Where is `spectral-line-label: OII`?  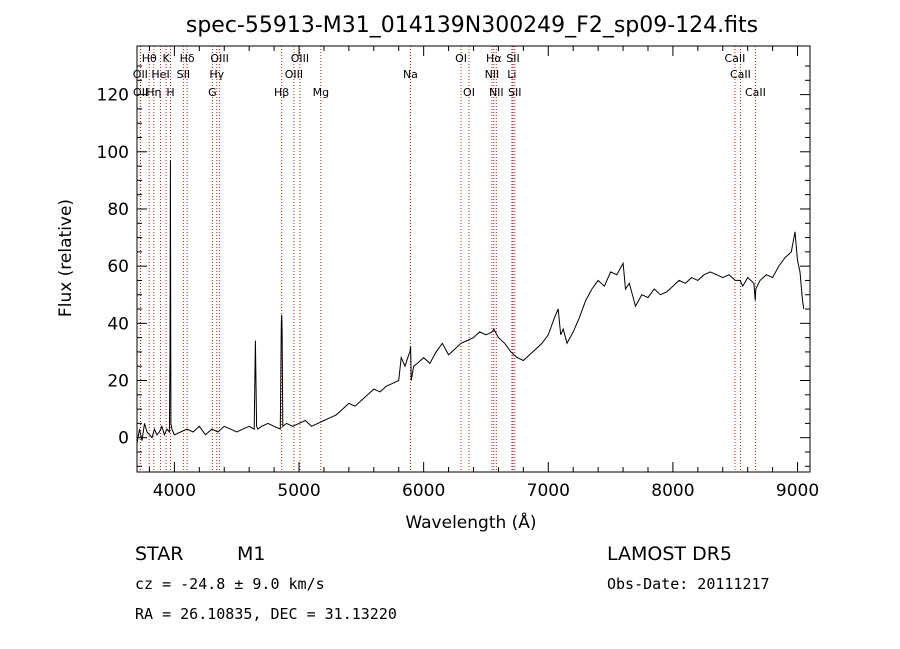
spectral-line-label: OII is located at coordinates (140, 74).